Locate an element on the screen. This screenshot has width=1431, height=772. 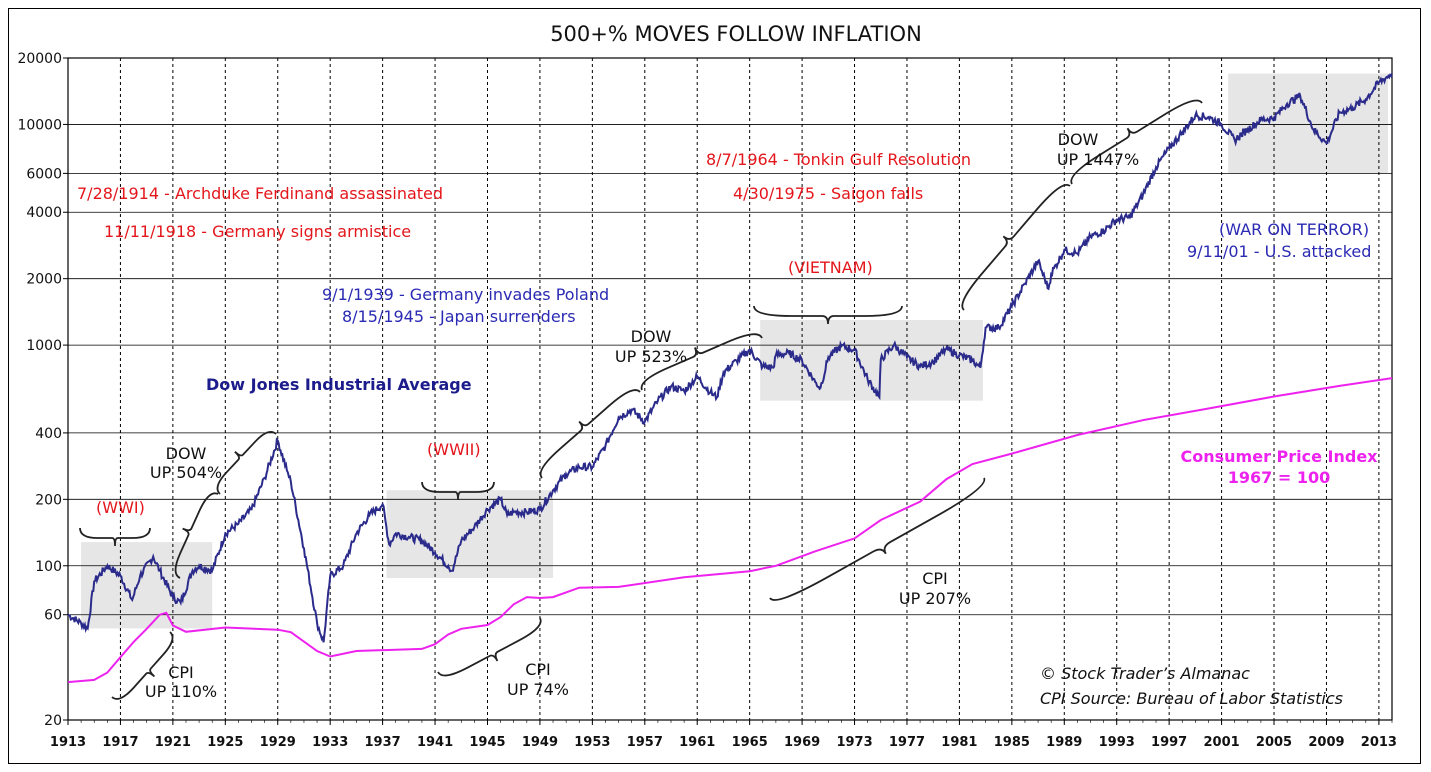
dow-series-label: Dow Jones Industrial Average is located at coordinates (339, 384).